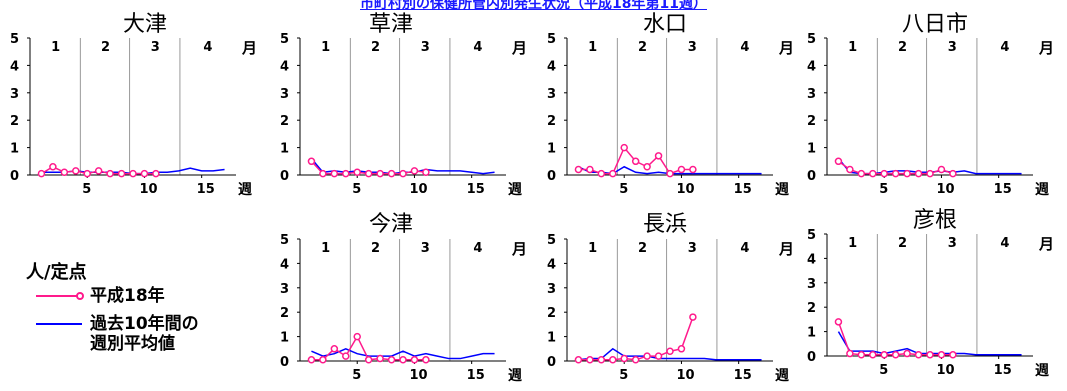  I want to click on chart-nagahama: 1 2 3 4 月 0 1 2 3 4 5 5 10 15 週, so click(670, 308).